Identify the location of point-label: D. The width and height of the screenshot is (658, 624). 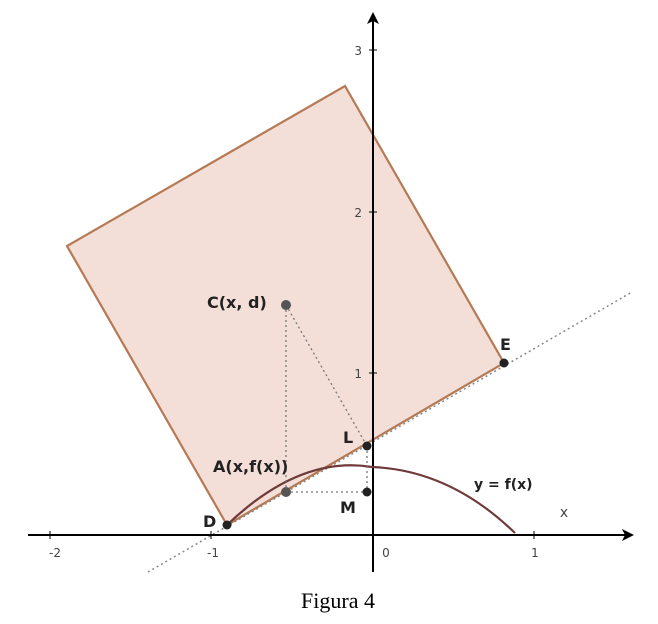
(209, 521).